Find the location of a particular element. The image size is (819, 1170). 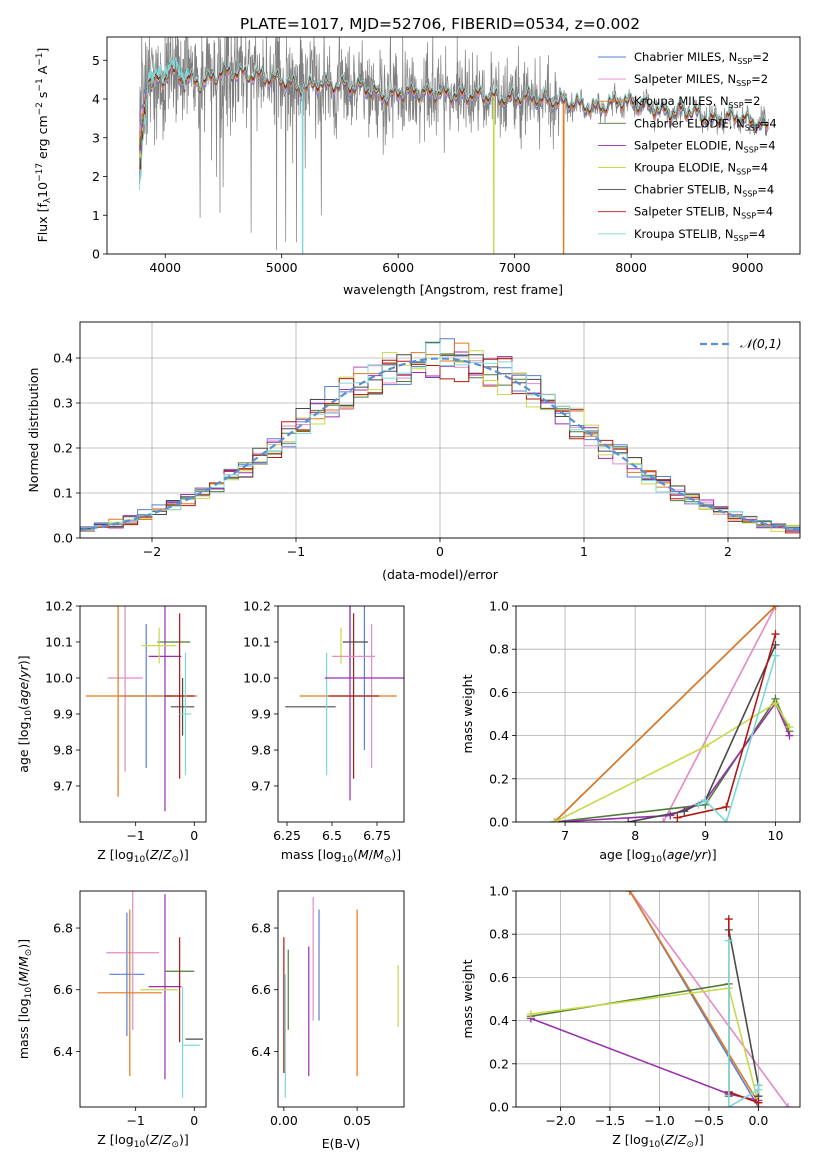

axis-ticks: 7 8 9 10 0.0 0.2 0.4 0.6 0.8 1.0 is located at coordinates (636, 721).